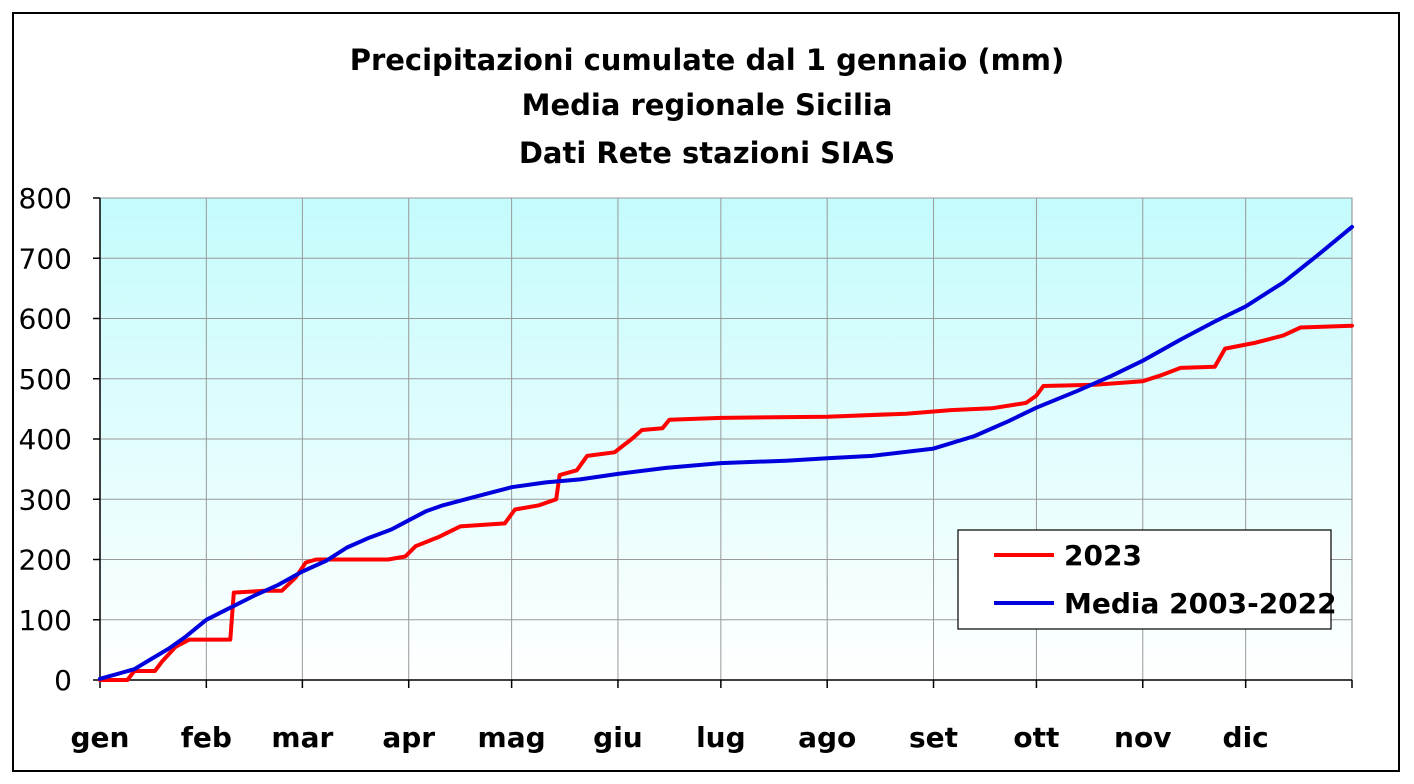  What do you see at coordinates (827, 737) in the screenshot?
I see `x-tick-label: ago` at bounding box center [827, 737].